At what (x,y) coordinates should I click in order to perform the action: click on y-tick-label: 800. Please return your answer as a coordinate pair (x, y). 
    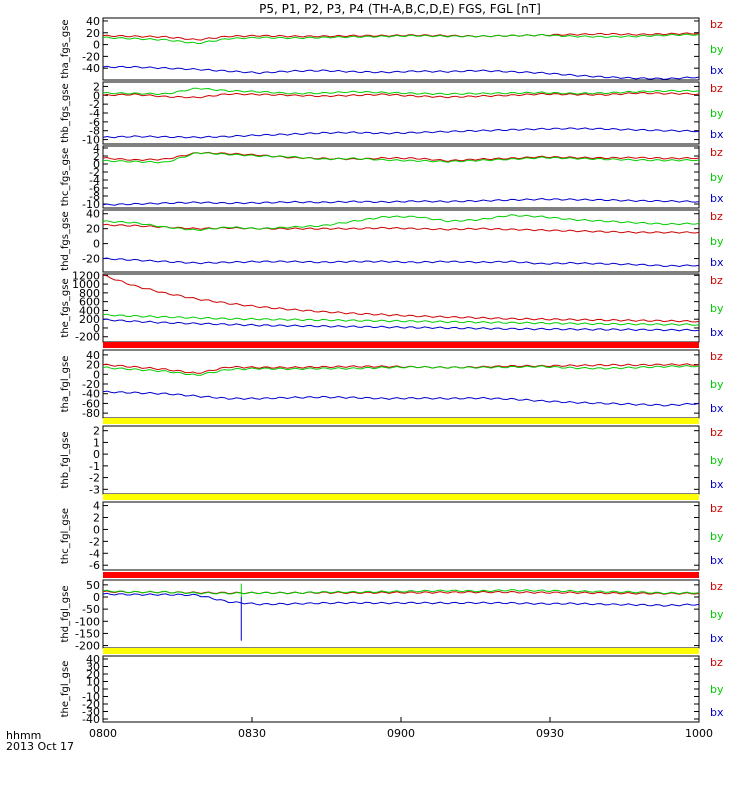
    Looking at the image, I should click on (89, 293).